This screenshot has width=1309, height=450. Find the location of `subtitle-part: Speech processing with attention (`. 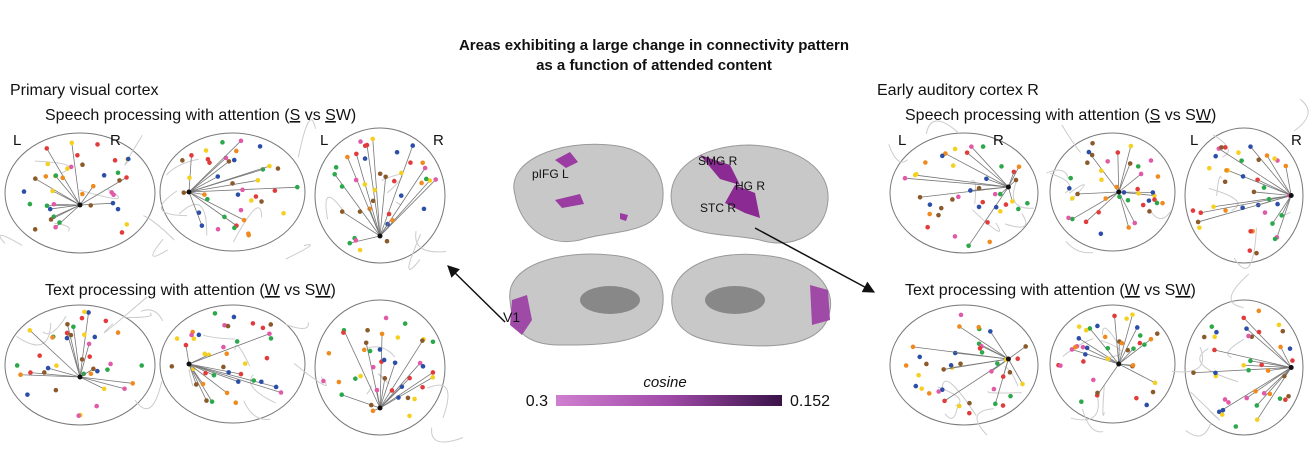

subtitle-part: Speech processing with attention ( is located at coordinates (167, 115).